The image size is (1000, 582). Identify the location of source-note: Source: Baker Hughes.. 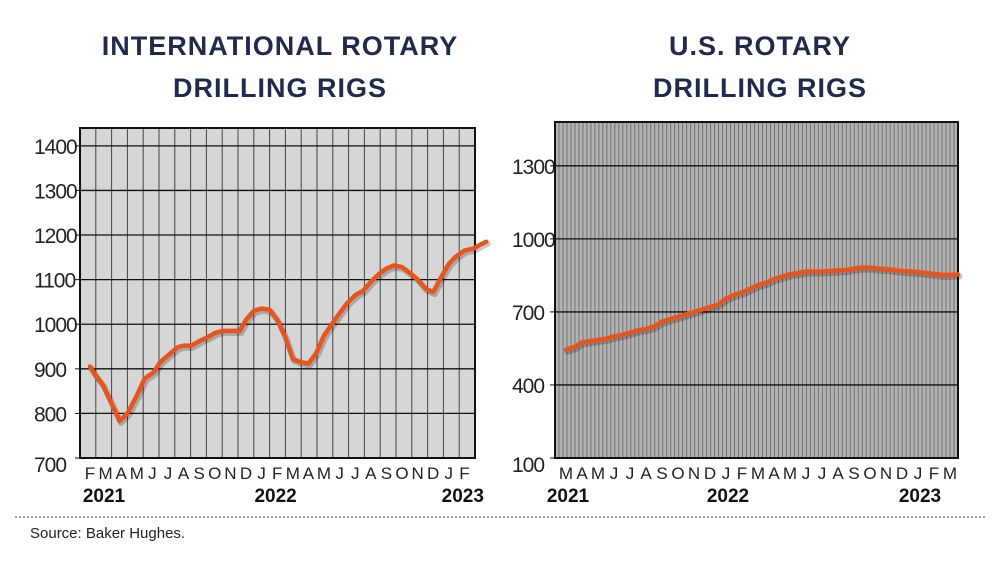
(108, 533).